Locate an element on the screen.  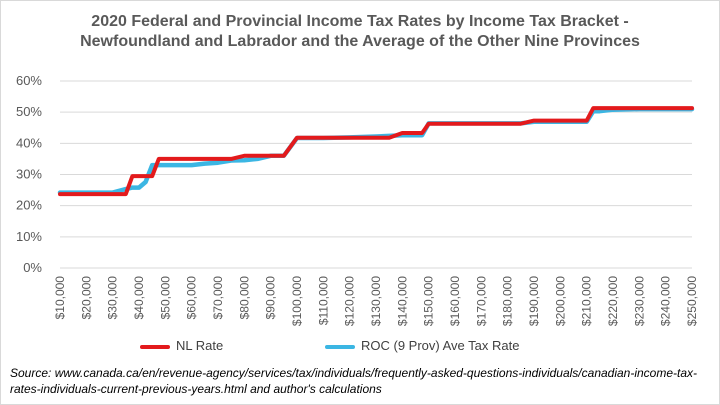
legend-item-roc: ROC (9 Prov) Ave Tax Rate is located at coordinates (422, 345).